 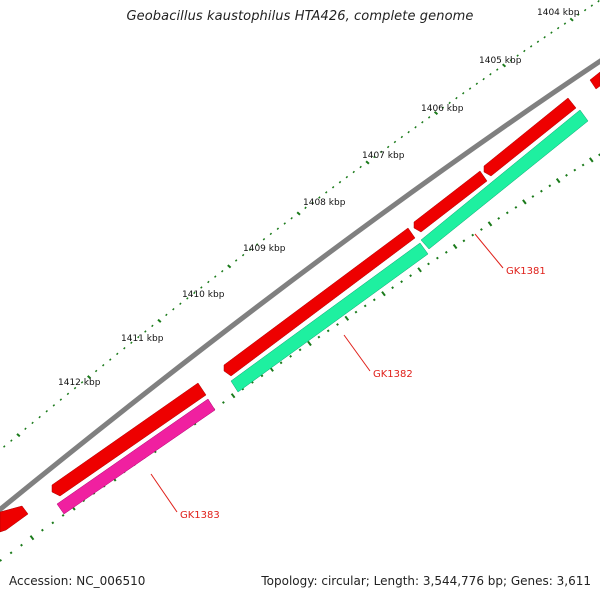 What do you see at coordinates (393, 374) in the screenshot?
I see `gene-label-gk1382: GK1382` at bounding box center [393, 374].